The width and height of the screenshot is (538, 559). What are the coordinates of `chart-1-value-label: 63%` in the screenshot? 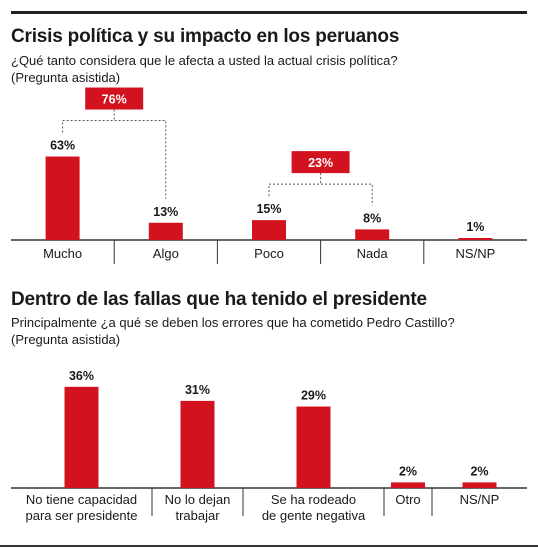 It's located at (62, 146).